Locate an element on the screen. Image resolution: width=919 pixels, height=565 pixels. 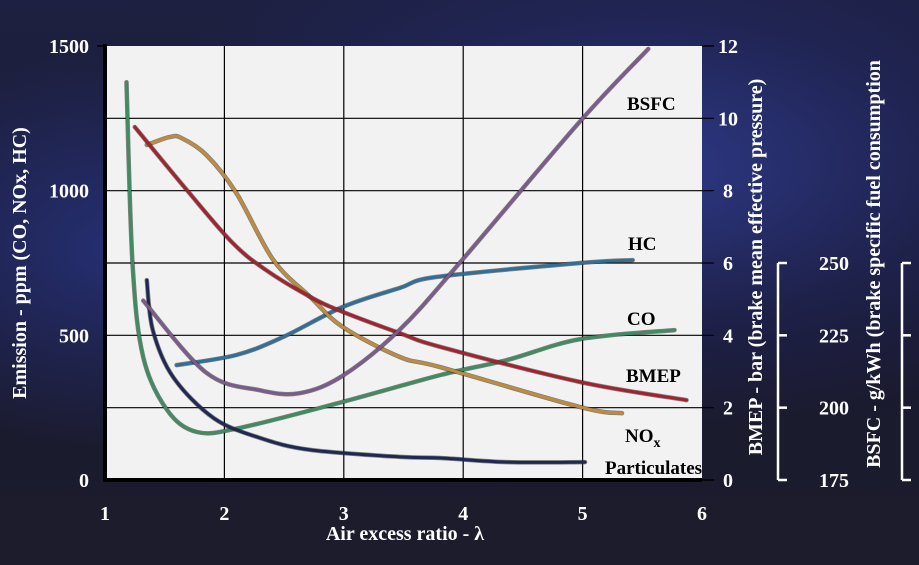
y-tick-label: 1500 is located at coordinates (69, 47).